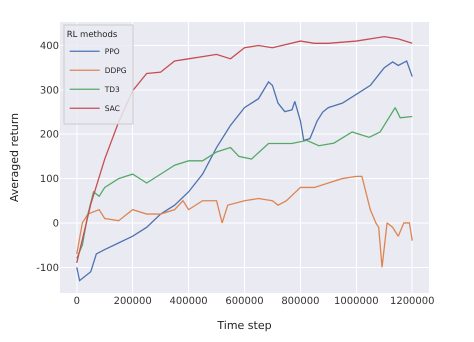  I want to click on x-axis-title: Time step, so click(244, 325).